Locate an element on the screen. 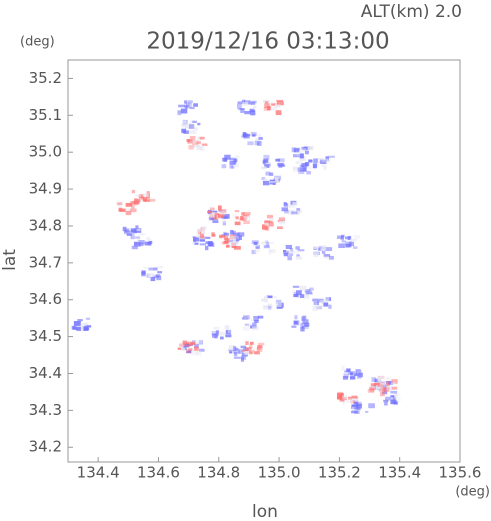 This screenshot has height=521, width=491. y-tick-label: 35.2 is located at coordinates (45, 78).